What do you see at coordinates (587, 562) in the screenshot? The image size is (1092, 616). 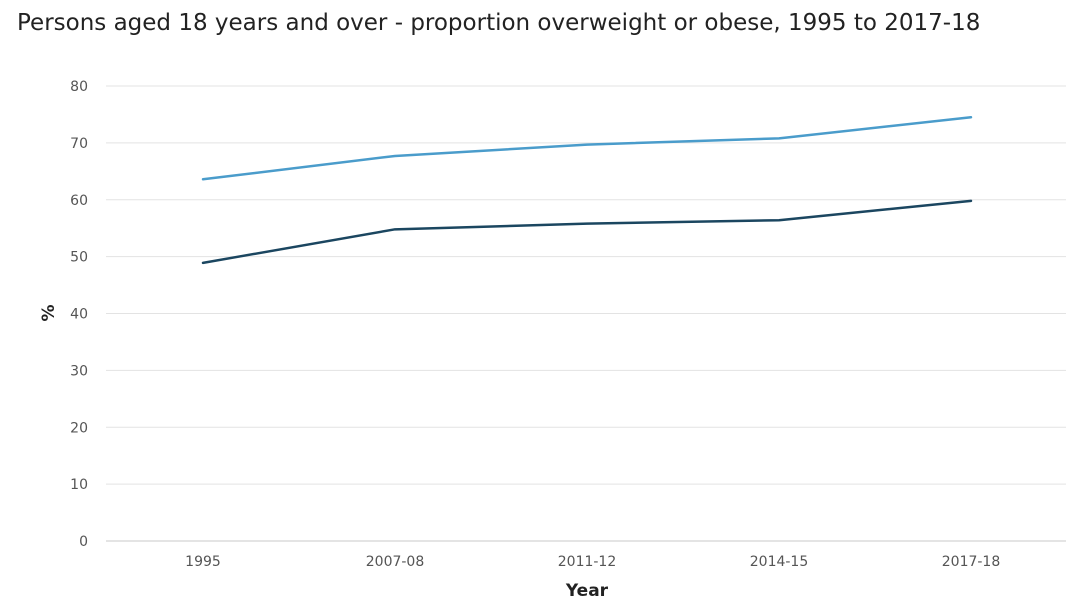 I see `x-tick-label: 2011-12` at bounding box center [587, 562].